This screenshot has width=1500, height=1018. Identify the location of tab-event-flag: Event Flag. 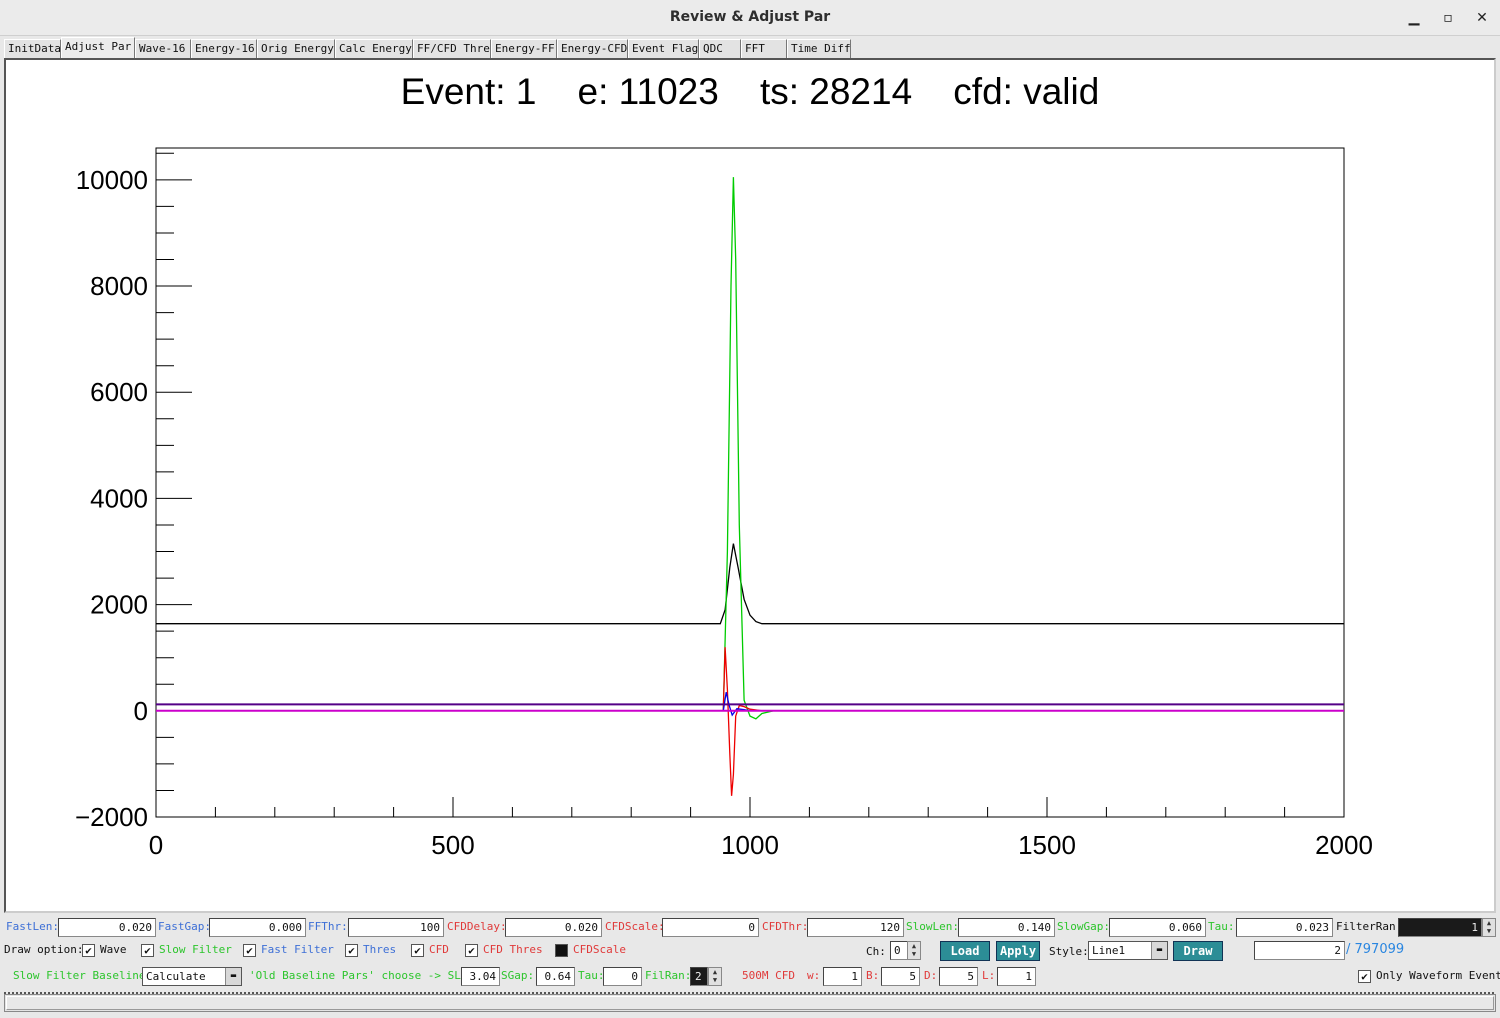
(663, 48).